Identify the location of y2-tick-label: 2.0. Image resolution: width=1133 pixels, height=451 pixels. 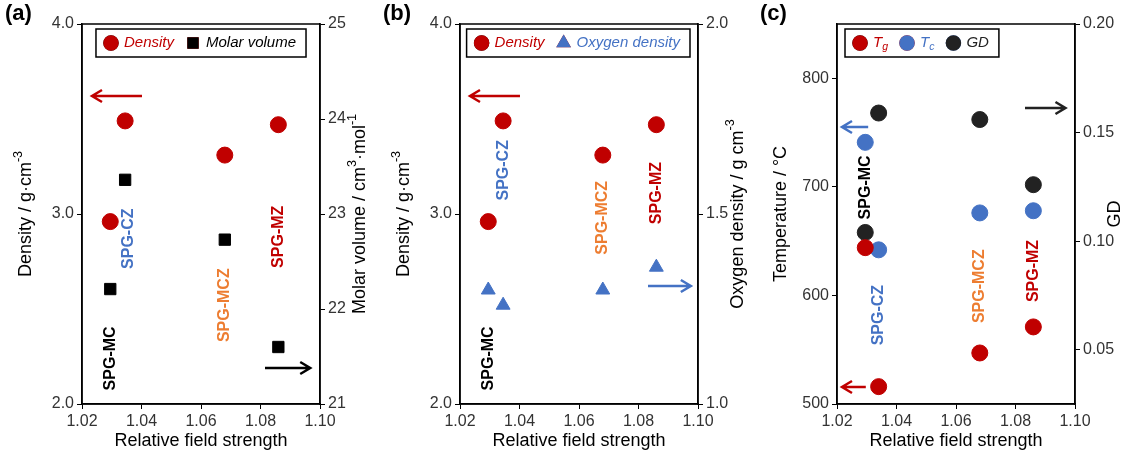
(717, 23).